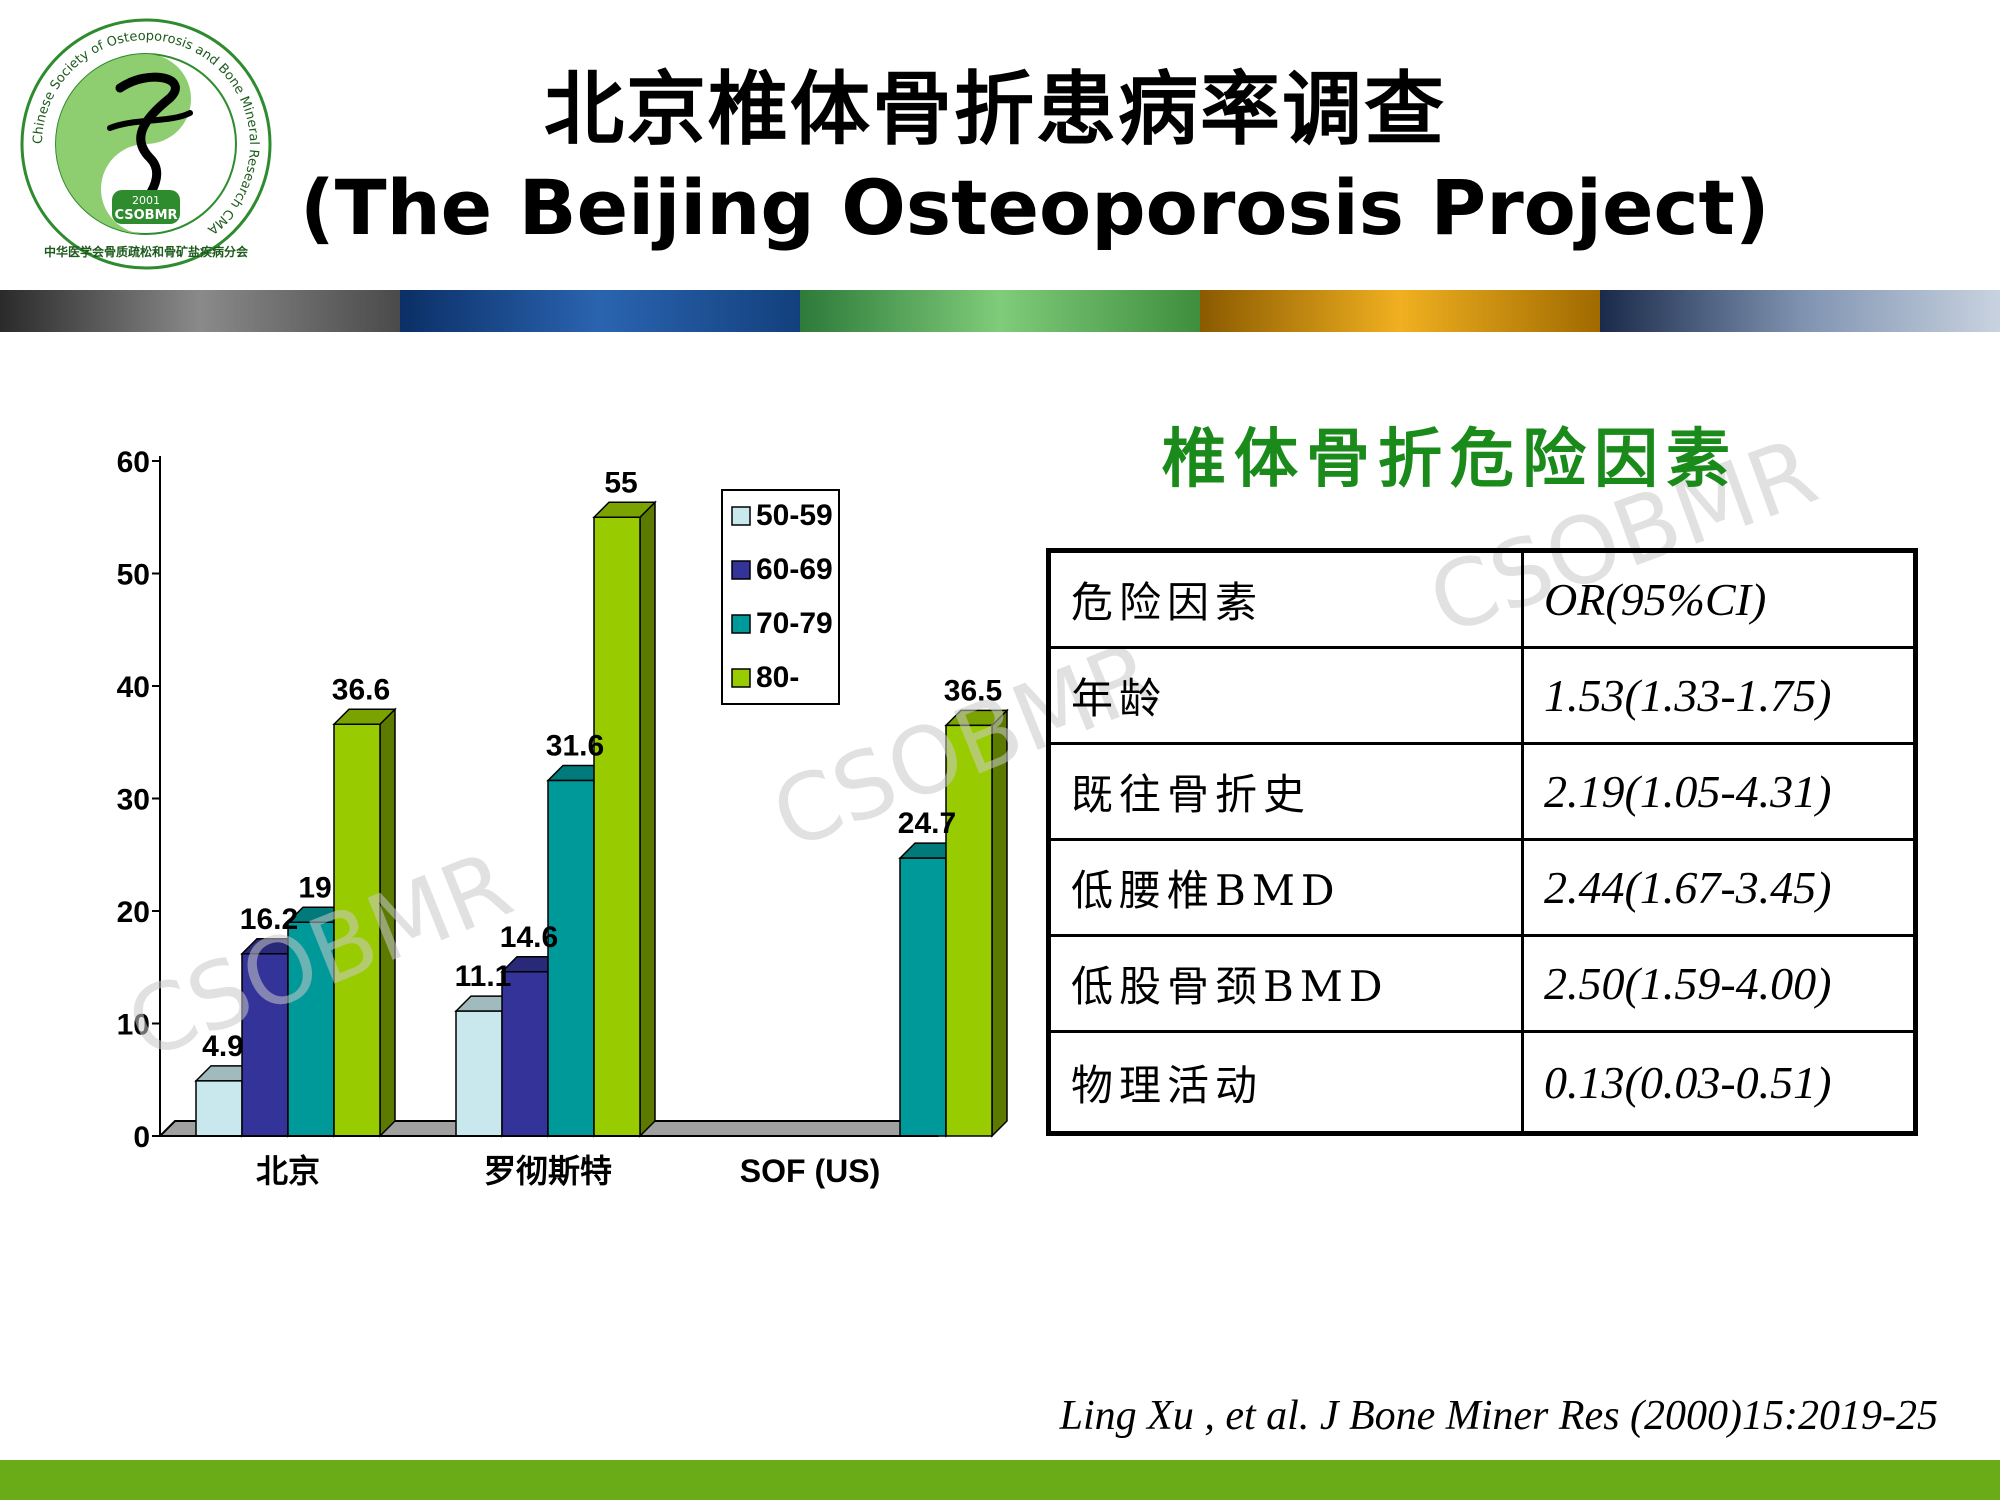  Describe the element at coordinates (133, 800) in the screenshot. I see `chart-y-tick-label: 30` at that location.